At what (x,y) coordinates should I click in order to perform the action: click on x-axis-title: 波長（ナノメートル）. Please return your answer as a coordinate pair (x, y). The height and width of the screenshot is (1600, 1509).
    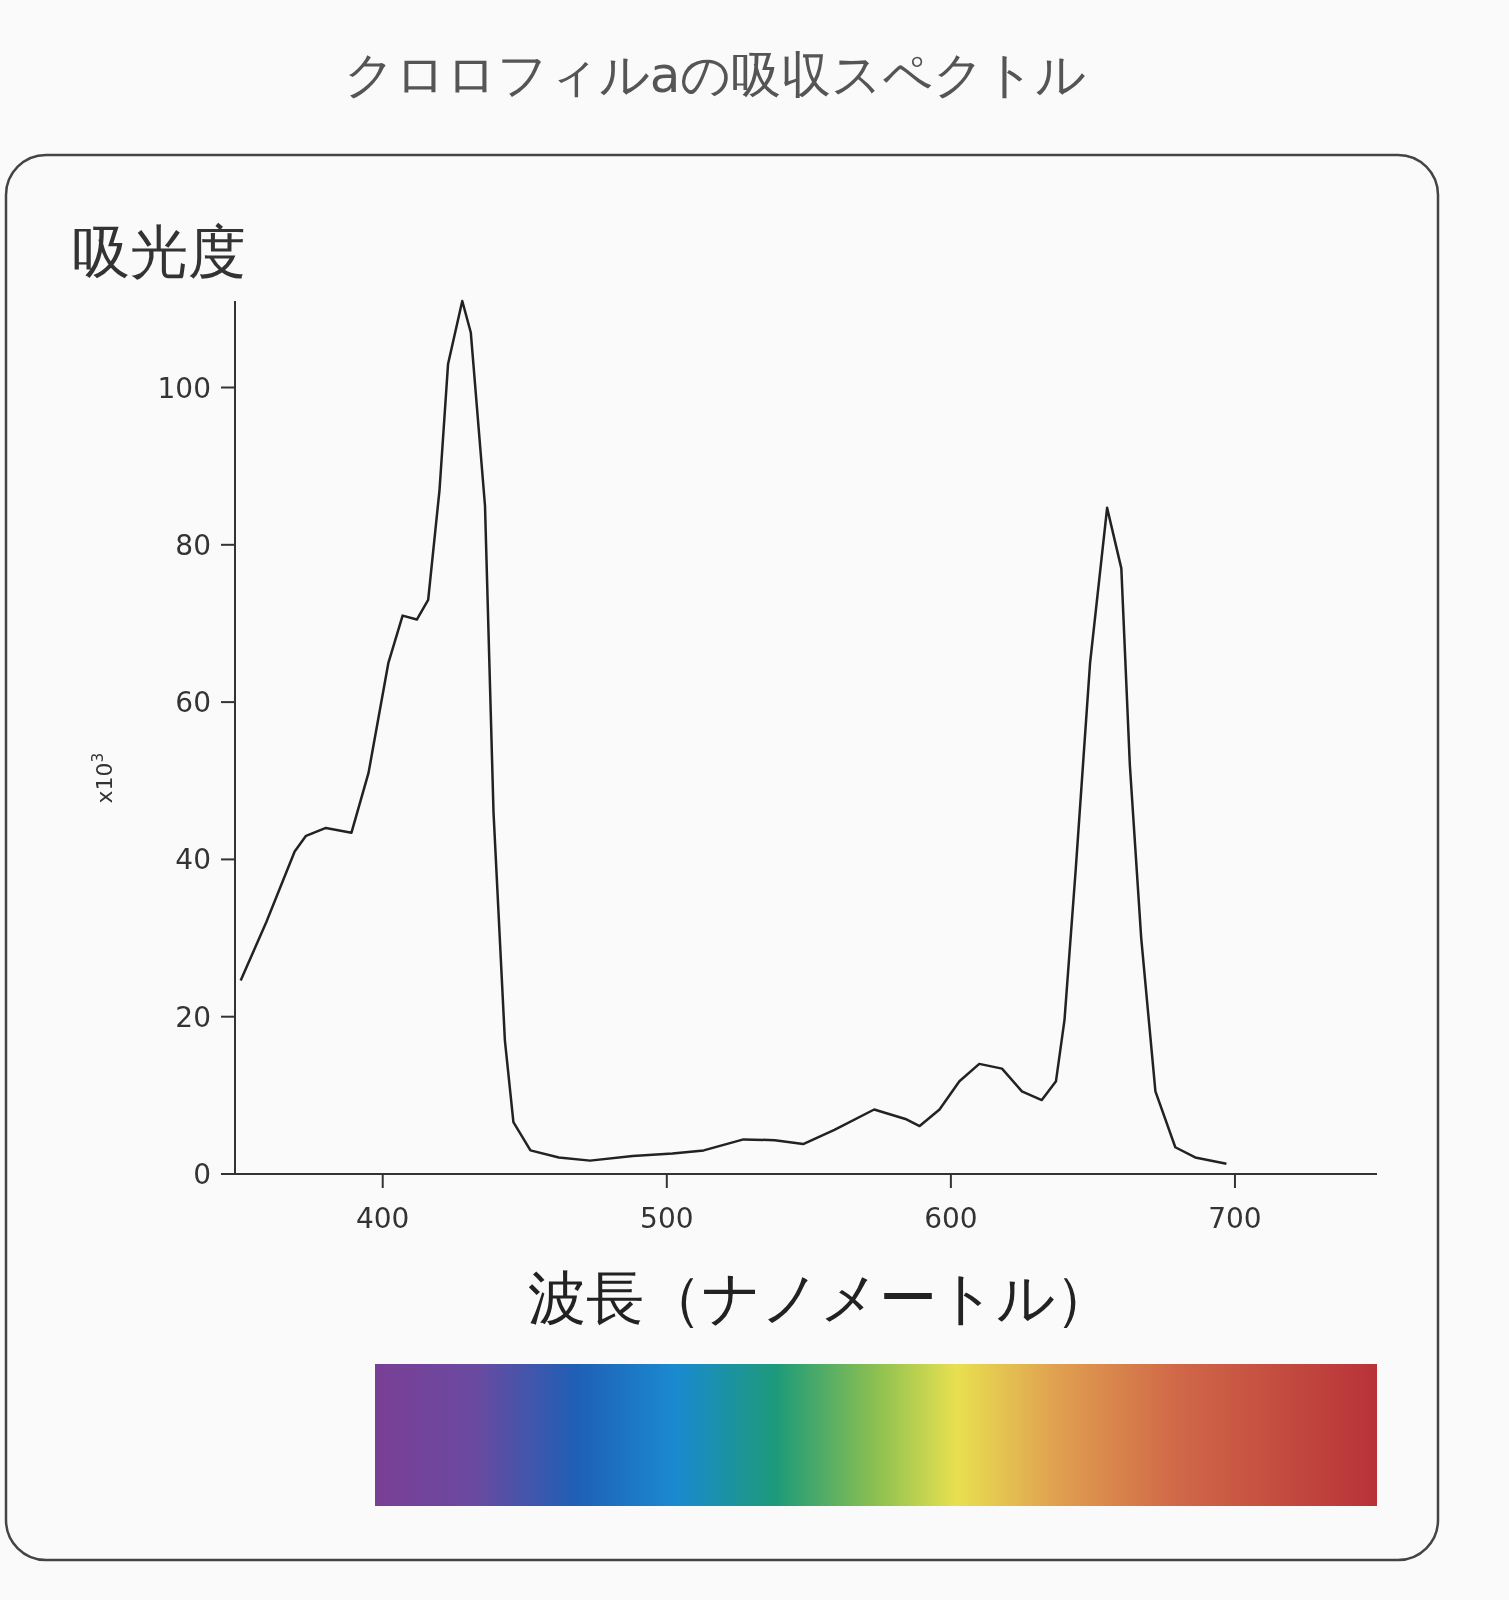
    Looking at the image, I should click on (820, 1298).